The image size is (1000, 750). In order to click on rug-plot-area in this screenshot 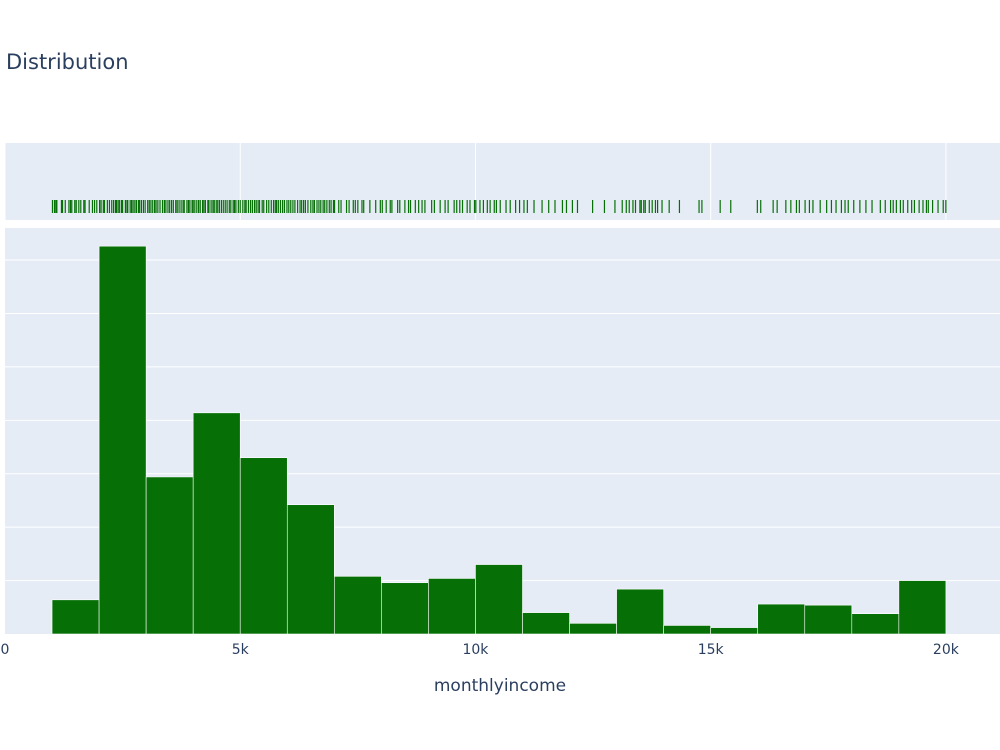, I will do `click(502, 181)`.